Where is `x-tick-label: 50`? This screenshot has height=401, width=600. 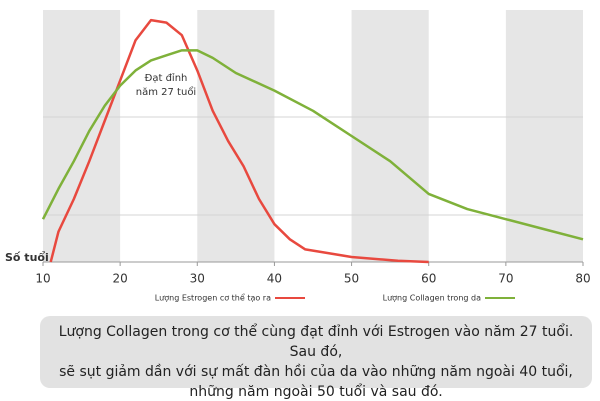
x-tick-label: 50 is located at coordinates (351, 279).